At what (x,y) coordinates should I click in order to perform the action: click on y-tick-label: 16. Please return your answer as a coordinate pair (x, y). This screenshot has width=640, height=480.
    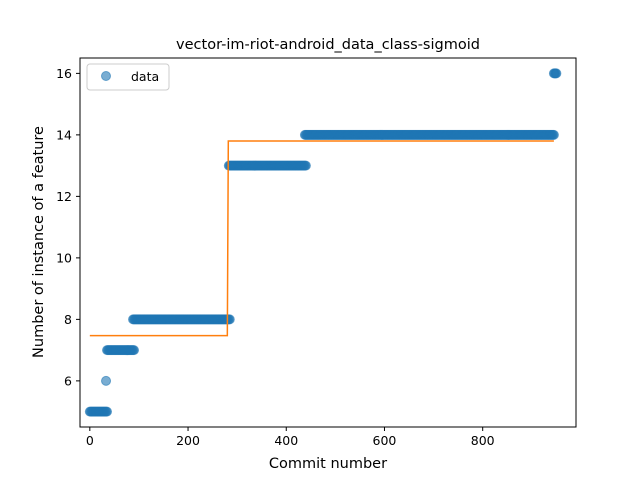
    Looking at the image, I should click on (64, 73).